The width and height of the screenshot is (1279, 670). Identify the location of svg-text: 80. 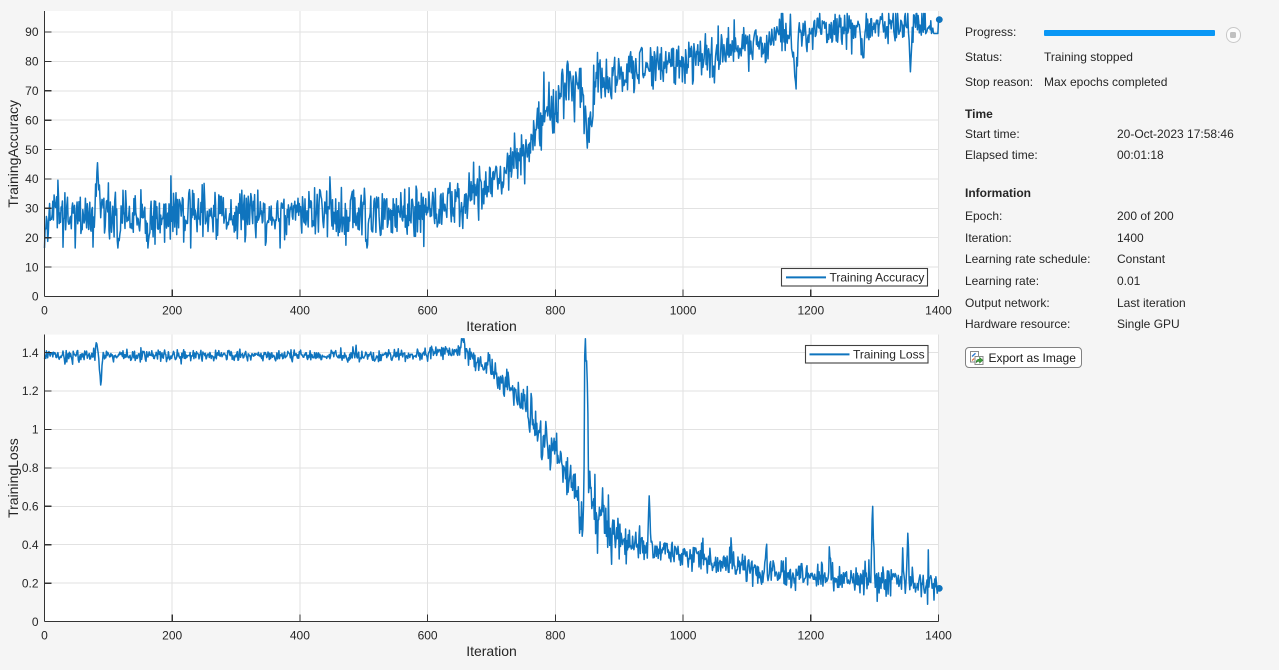
(32, 62).